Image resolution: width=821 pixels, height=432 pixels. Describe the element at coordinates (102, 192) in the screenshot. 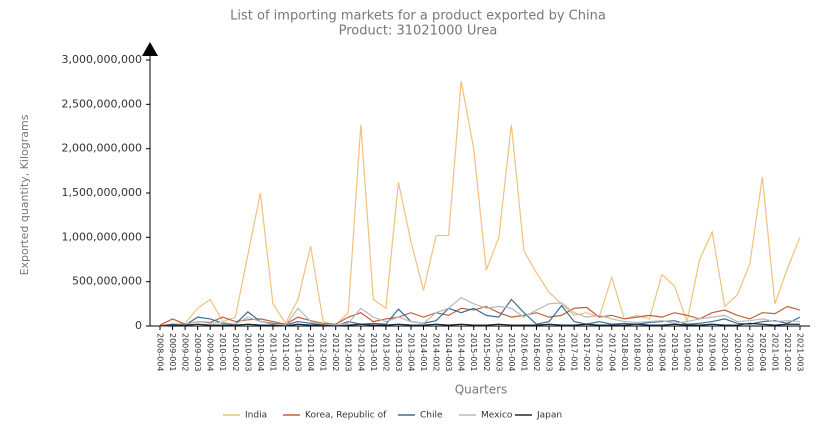

I see `y-tick-label: 1,500,000,000` at that location.